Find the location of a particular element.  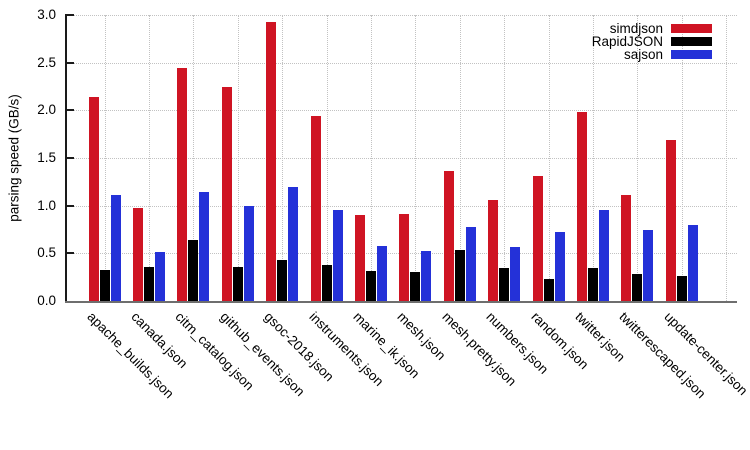

legend-swatch-sajson is located at coordinates (691, 54).